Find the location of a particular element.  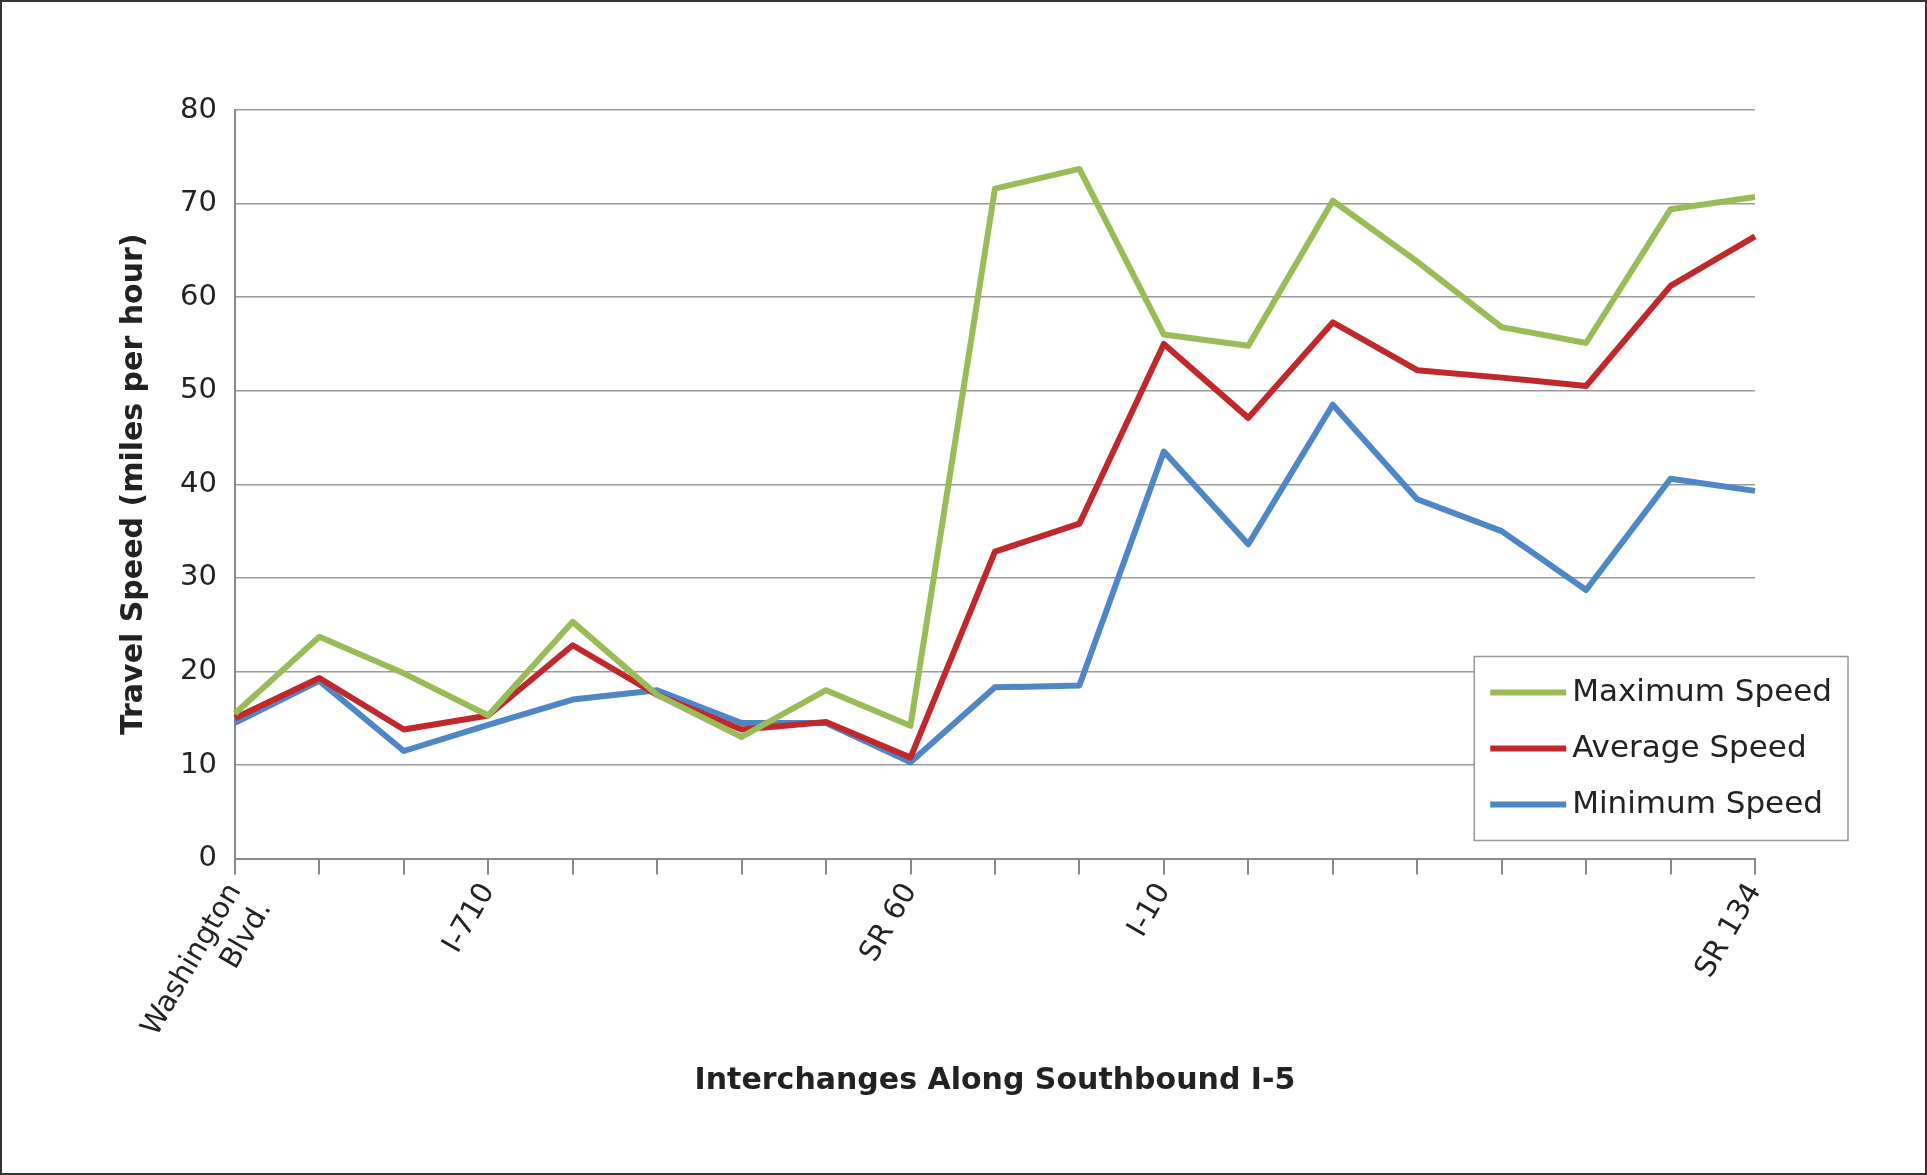

y-axis-title: Travel Speed (miles per hour) is located at coordinates (131, 484).